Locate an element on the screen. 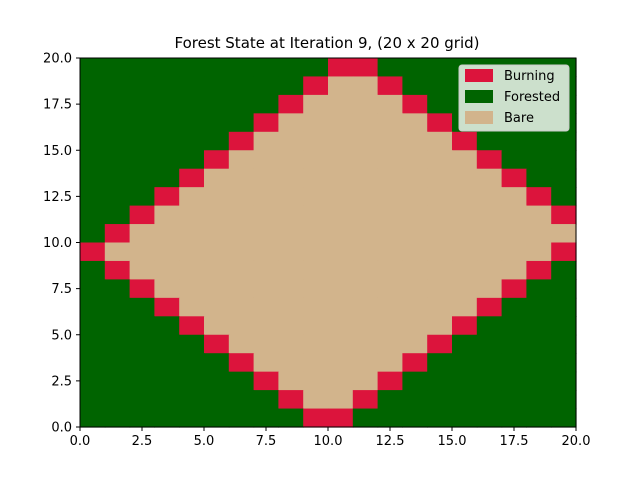  legend-label-forested: Forested is located at coordinates (532, 97).